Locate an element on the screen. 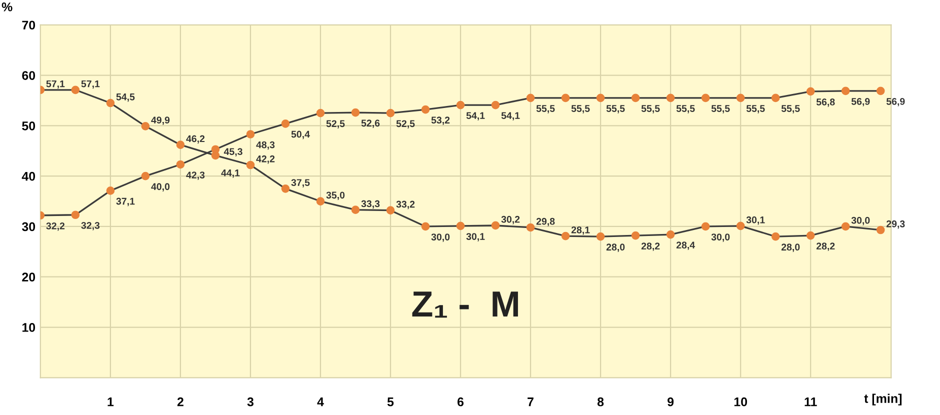 This screenshot has width=940, height=415. data-label: 50,4 is located at coordinates (300, 135).